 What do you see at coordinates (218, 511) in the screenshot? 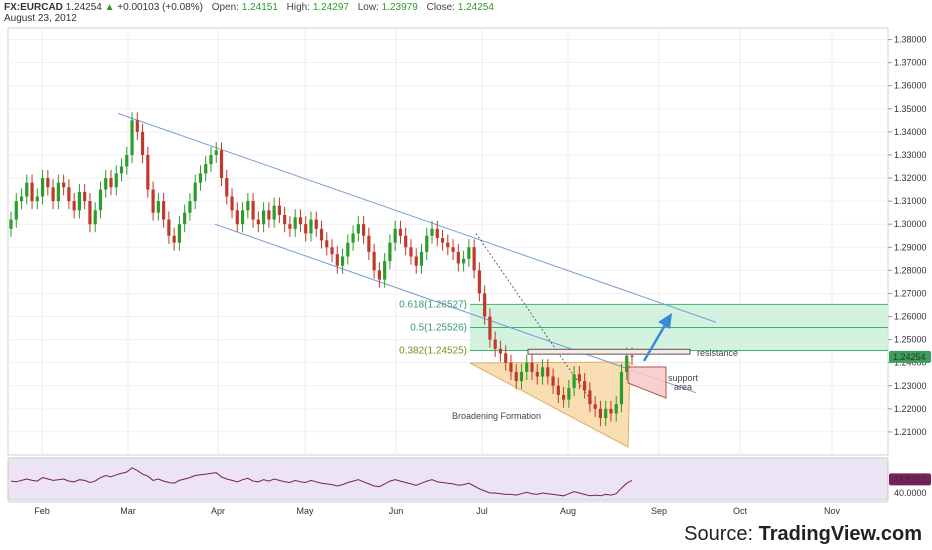
I see `x-tick-label: Apr` at bounding box center [218, 511].